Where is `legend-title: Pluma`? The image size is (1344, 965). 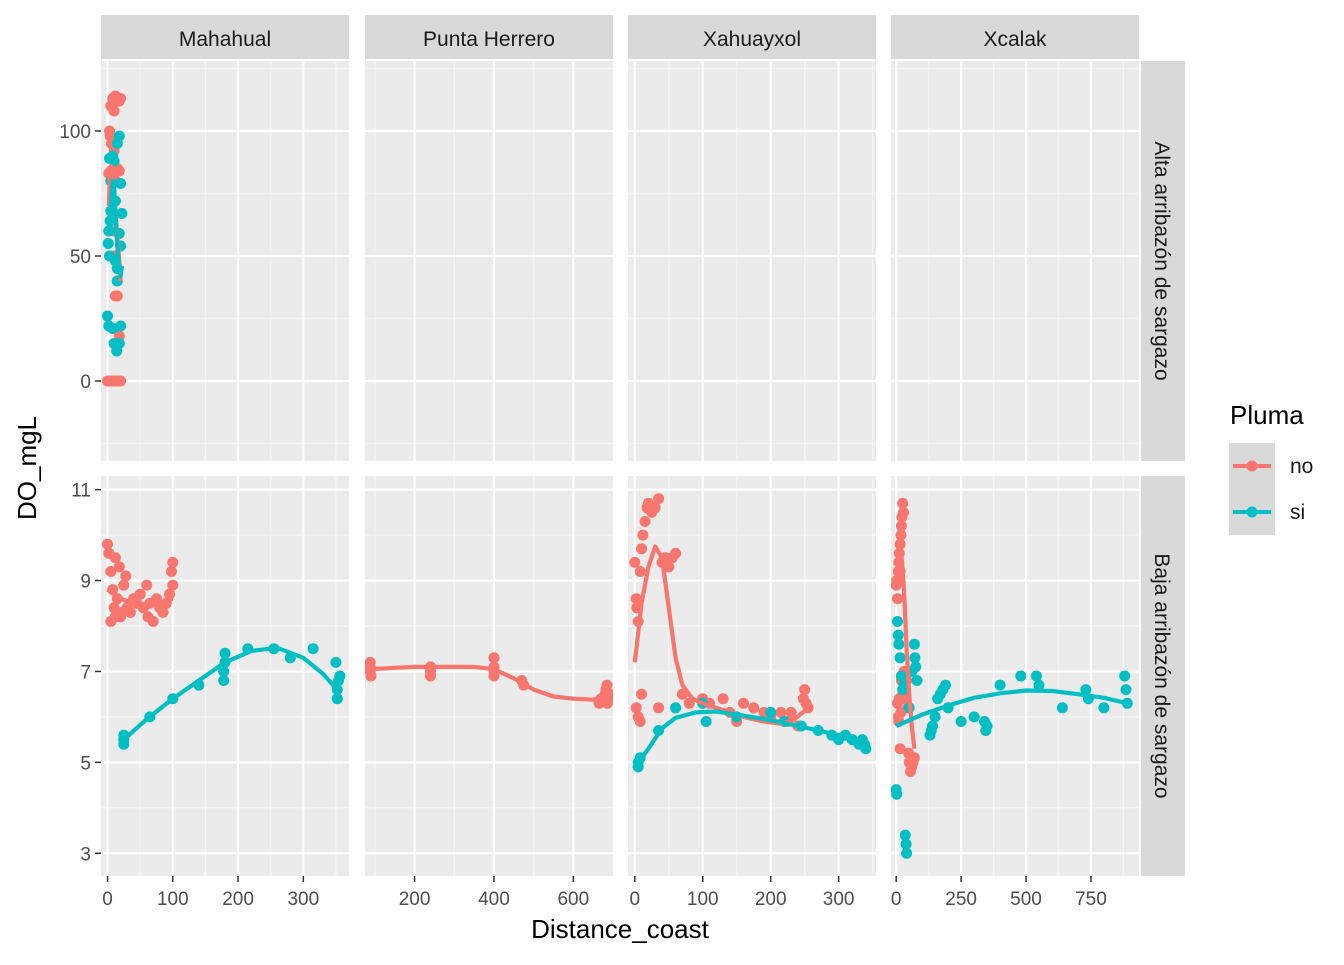
legend-title: Pluma is located at coordinates (1267, 415).